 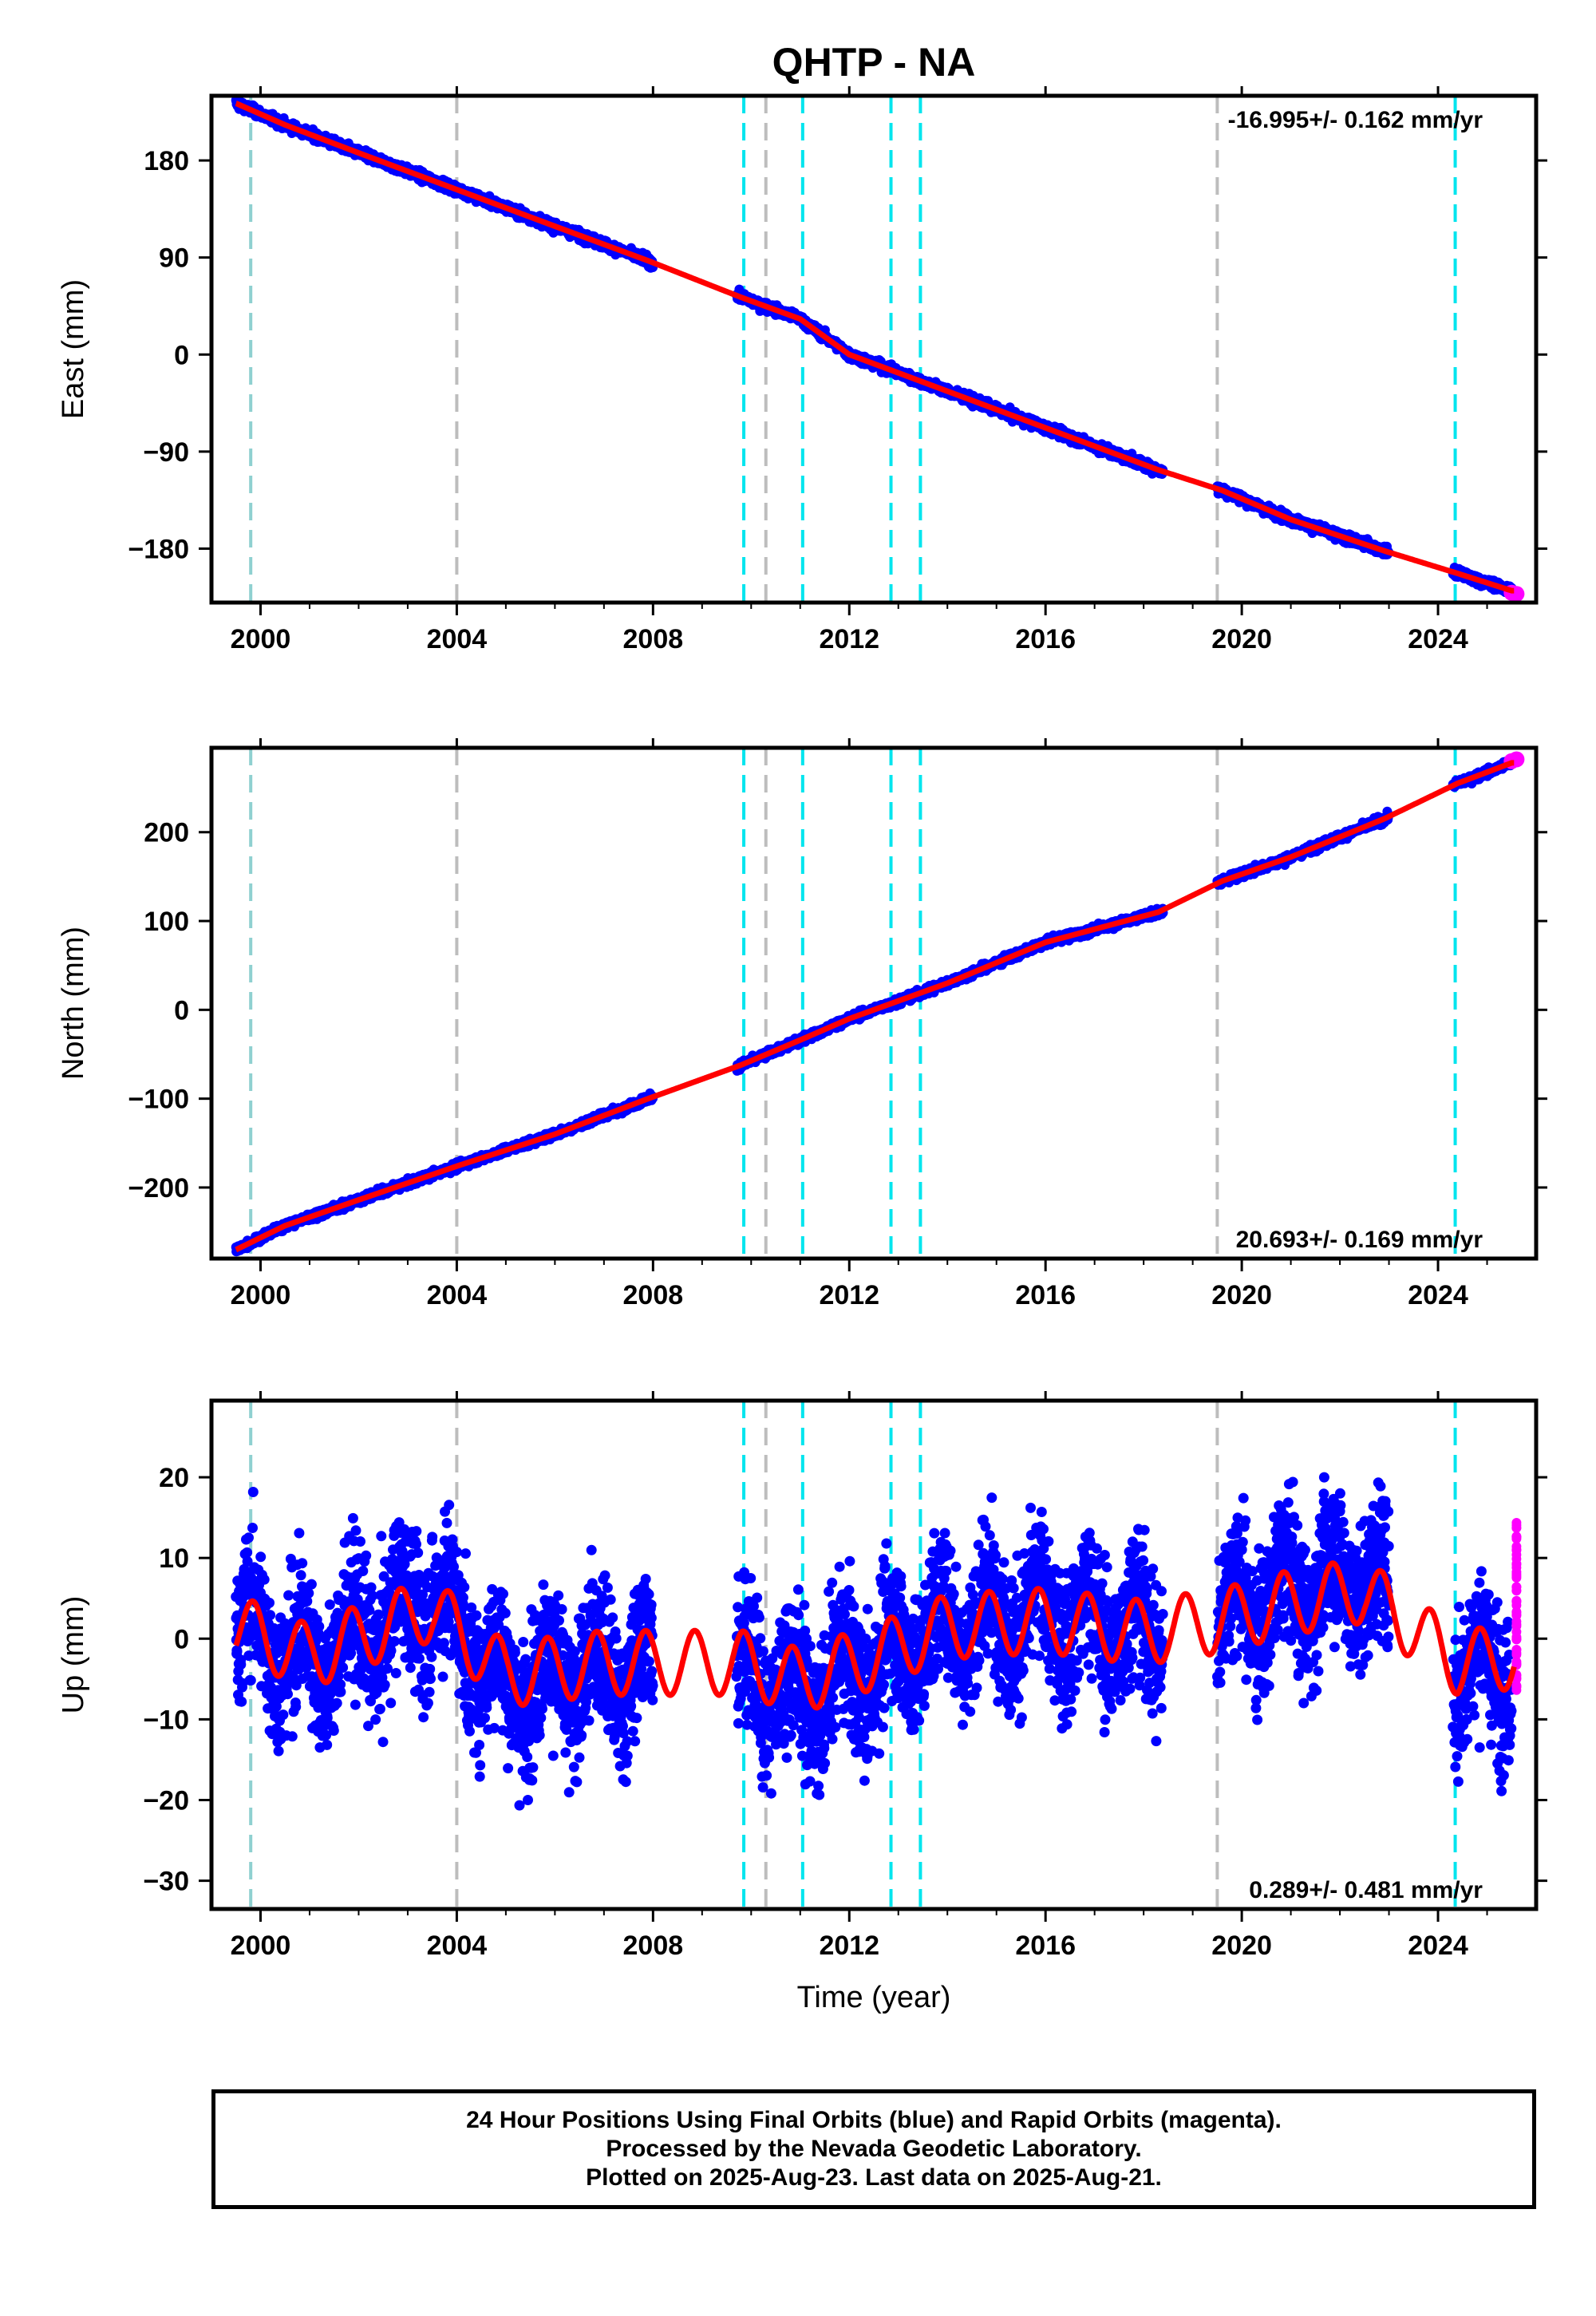 I want to click on east-x-tick-label: 2020, so click(x=1241, y=639).